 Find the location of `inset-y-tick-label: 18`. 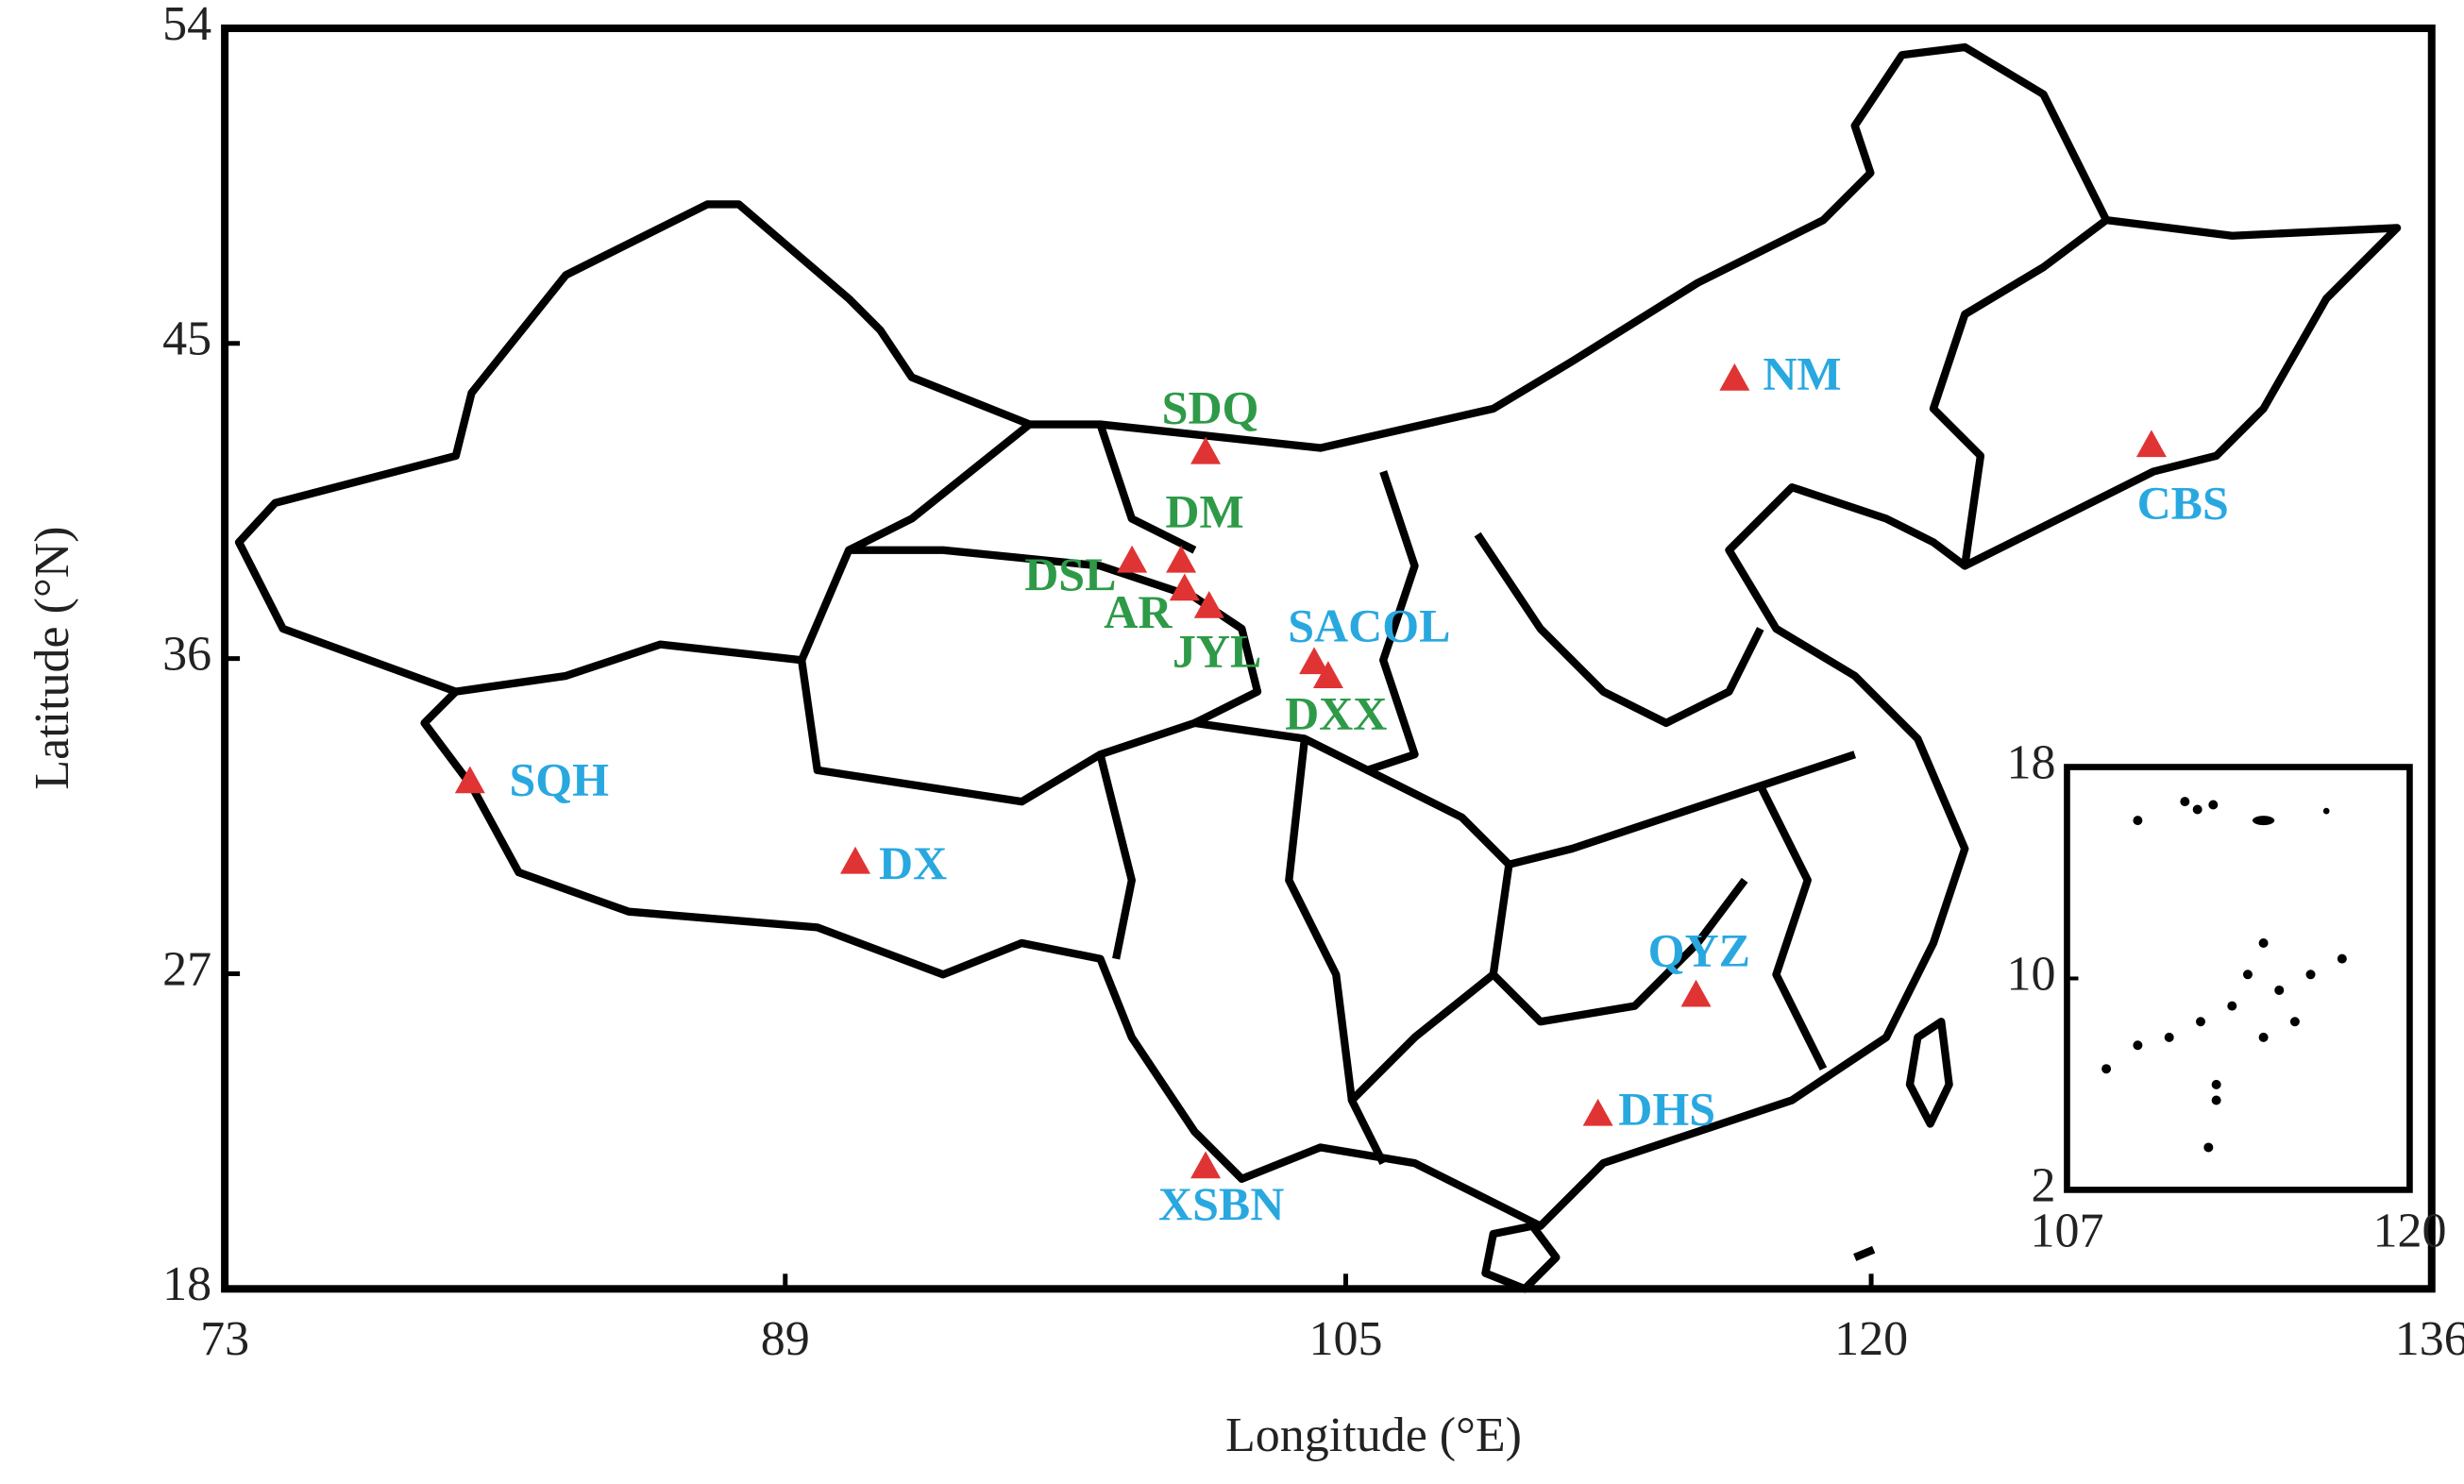

inset-y-tick-label: 18 is located at coordinates (2030, 762).